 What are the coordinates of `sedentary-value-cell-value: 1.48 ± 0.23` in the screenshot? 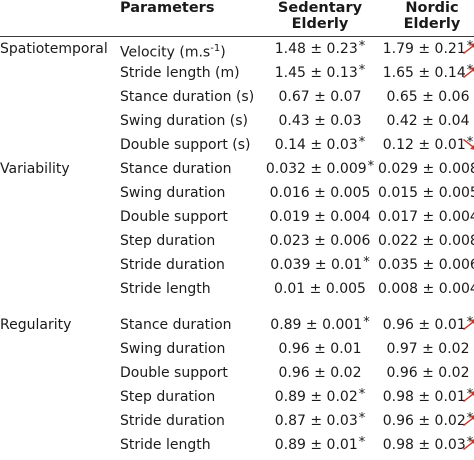 It's located at (316, 49).